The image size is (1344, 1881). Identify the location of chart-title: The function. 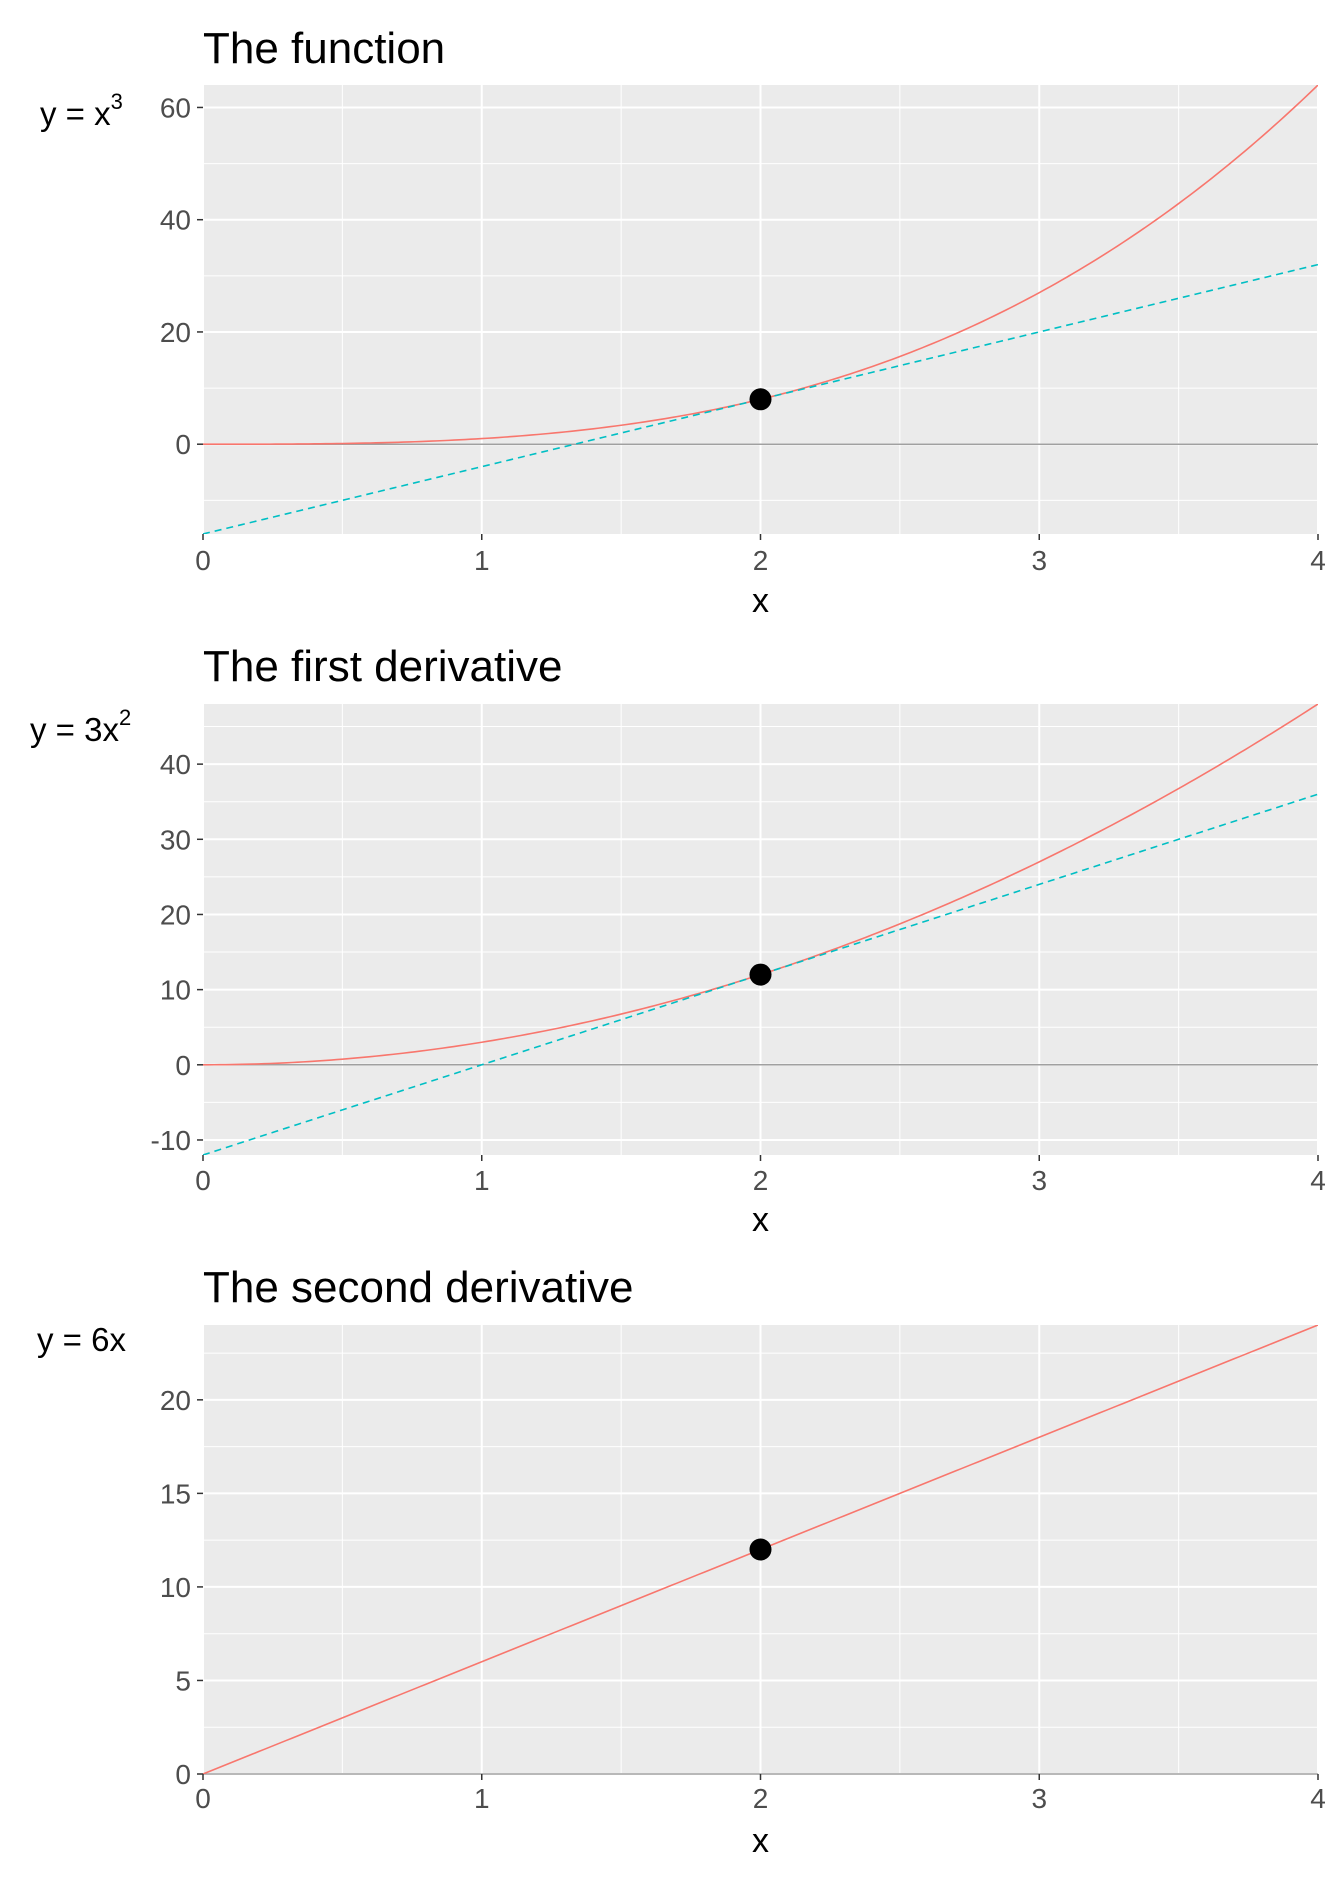
(324, 48).